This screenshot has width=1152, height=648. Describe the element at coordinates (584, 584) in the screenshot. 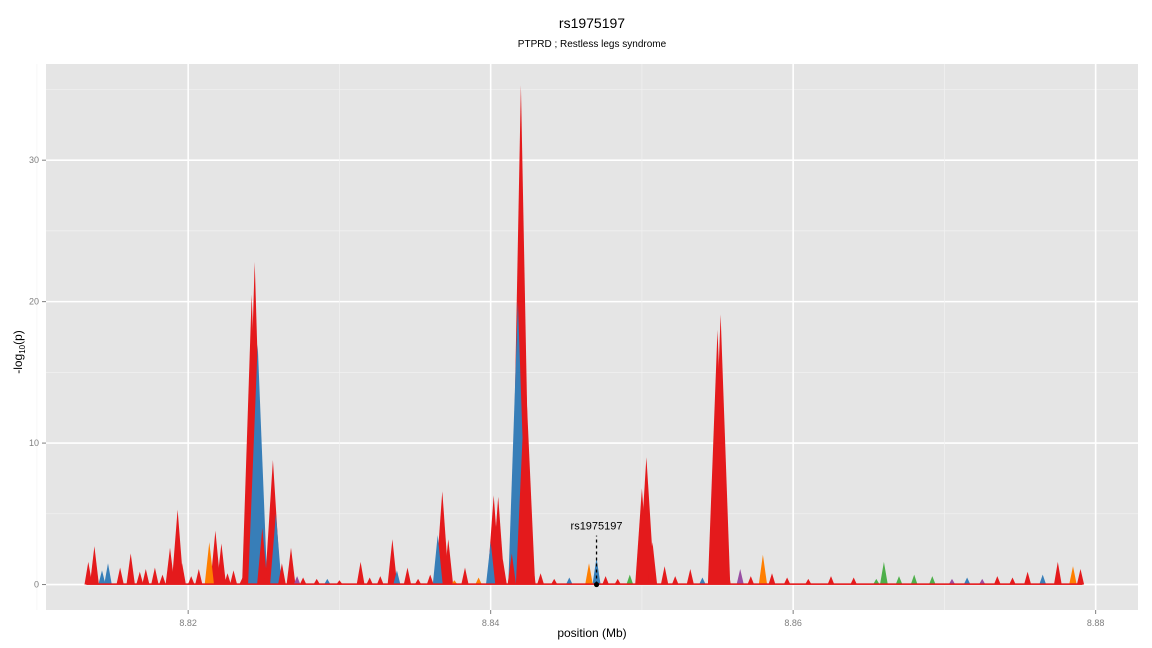

I see `baseline-strip` at that location.